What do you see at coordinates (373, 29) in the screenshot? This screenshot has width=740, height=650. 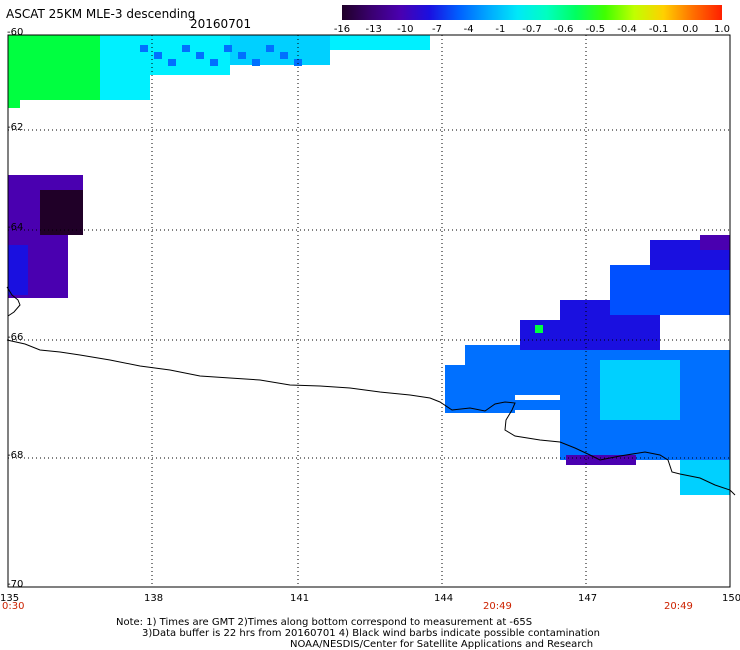 I see `colorbar-tick: -13` at bounding box center [373, 29].